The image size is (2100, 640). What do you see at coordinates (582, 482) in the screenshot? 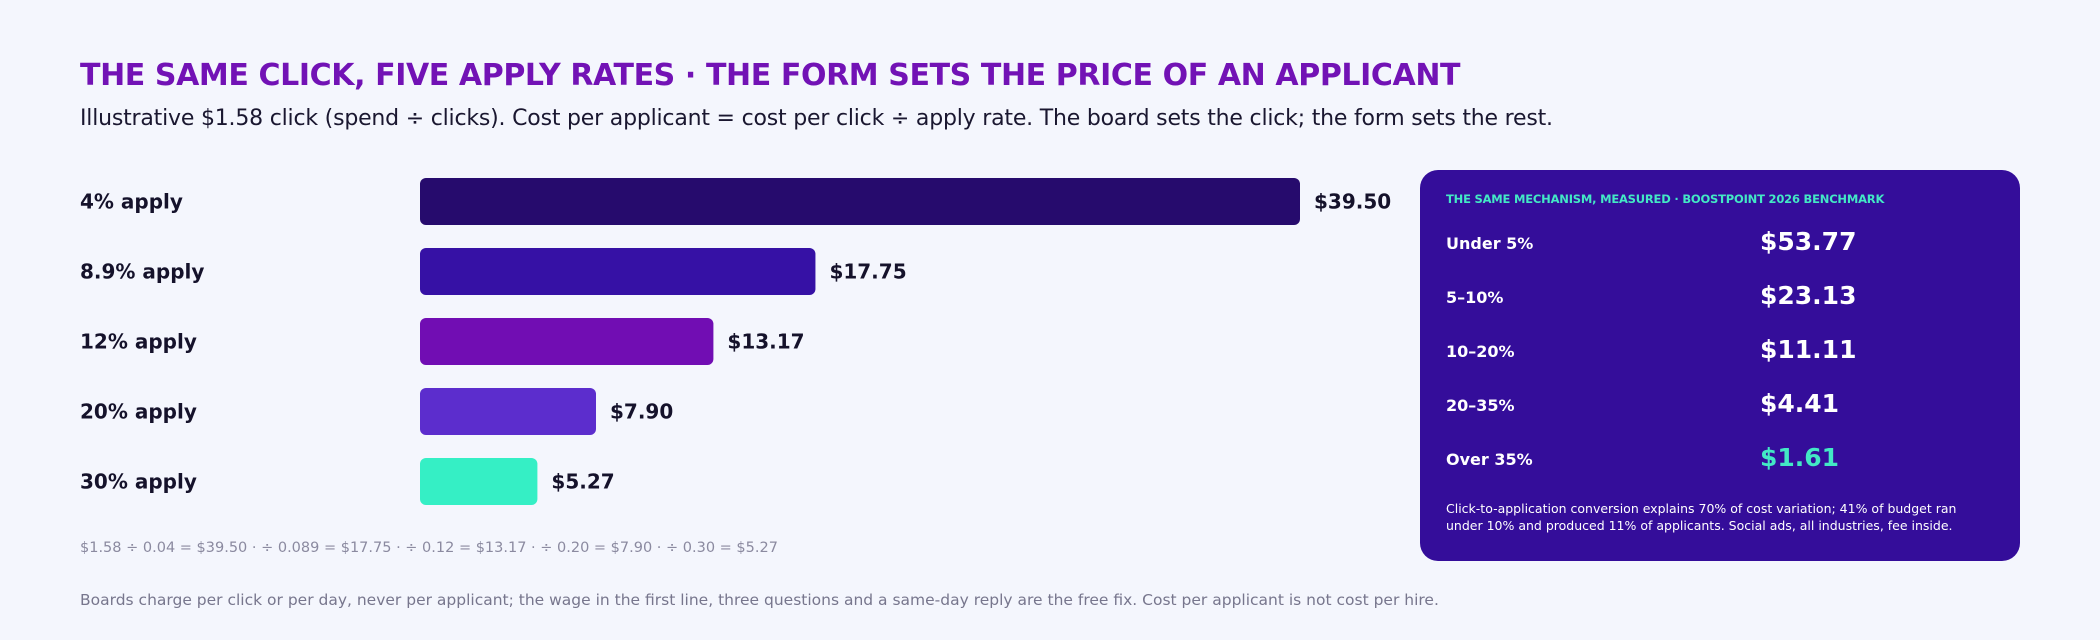
I see `bar-value-label: $5.27` at bounding box center [582, 482].